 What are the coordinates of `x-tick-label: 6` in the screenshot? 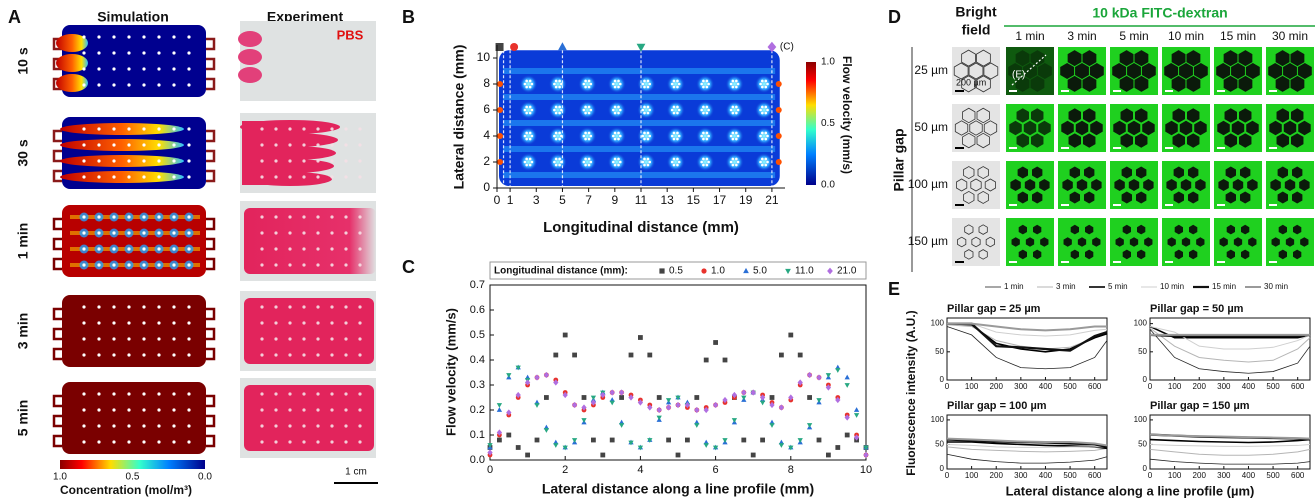 It's located at (716, 470).